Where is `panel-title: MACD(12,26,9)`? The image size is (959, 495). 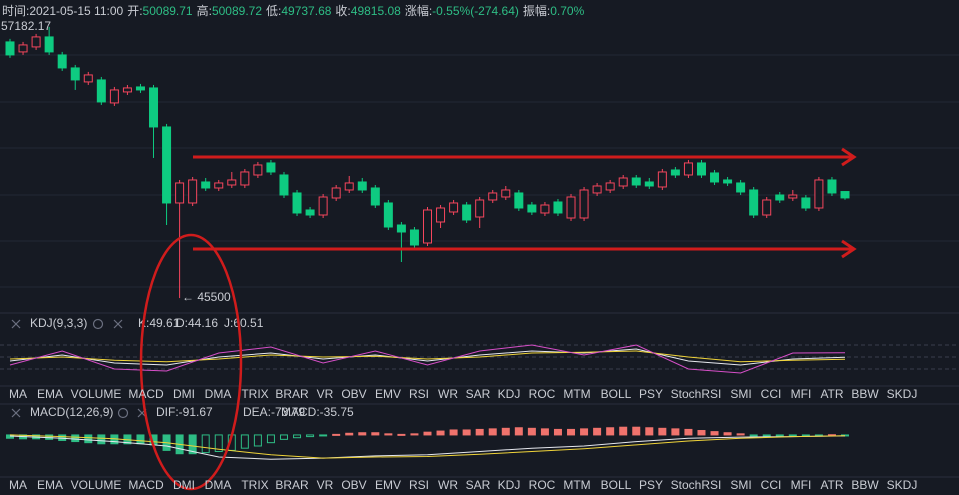 panel-title: MACD(12,26,9) is located at coordinates (71, 412).